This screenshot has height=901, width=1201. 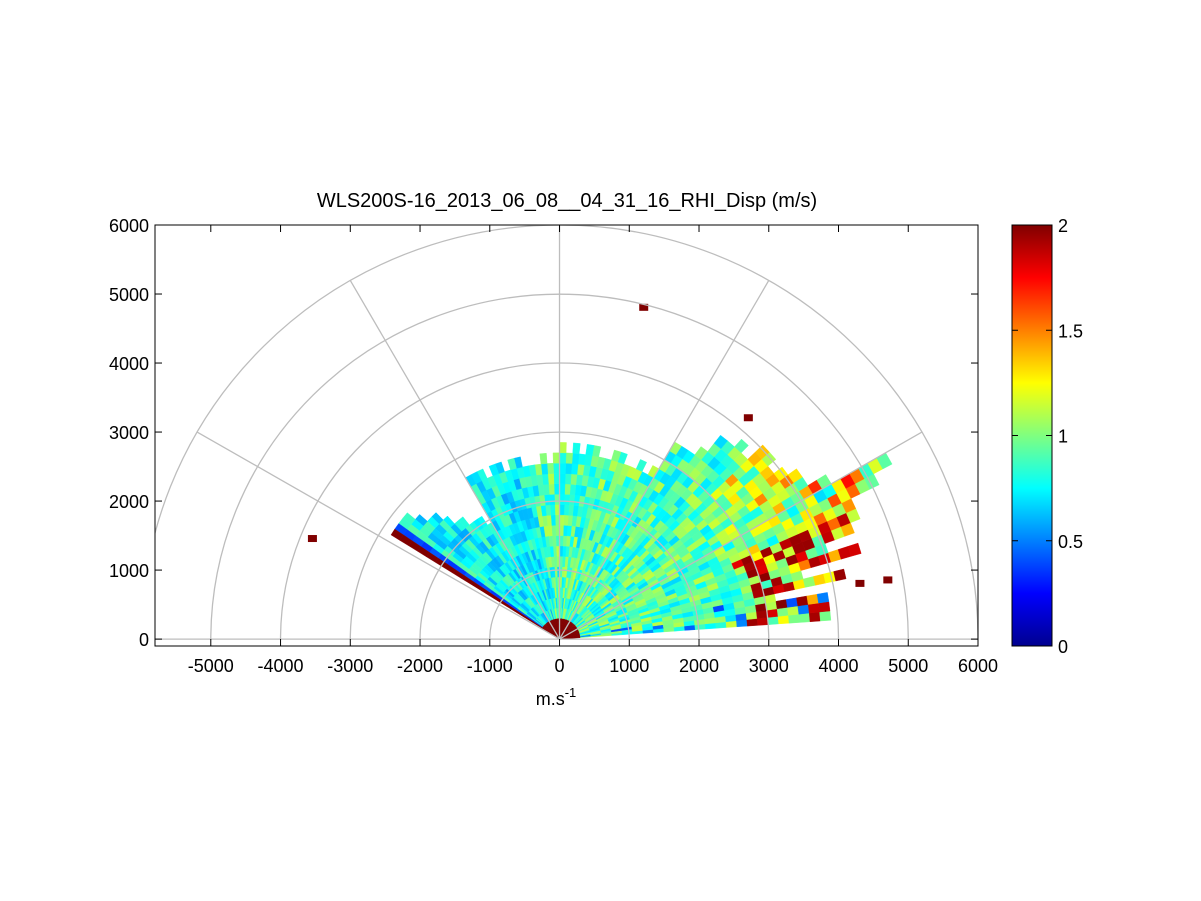 I want to click on x-tick-label: 0, so click(x=560, y=666).